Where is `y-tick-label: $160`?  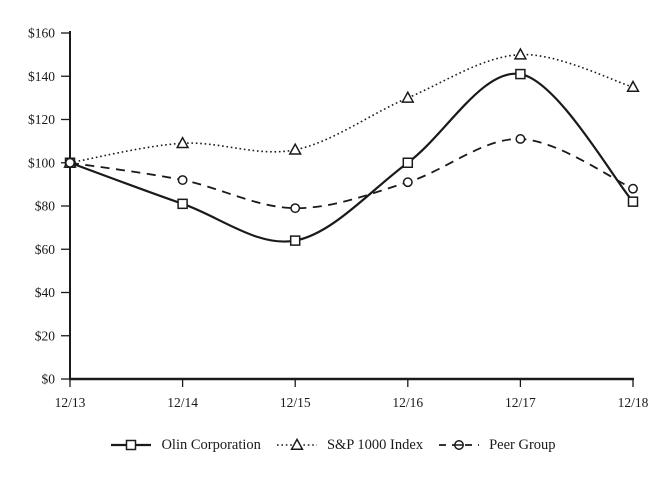
y-tick-label: $160 is located at coordinates (41, 33).